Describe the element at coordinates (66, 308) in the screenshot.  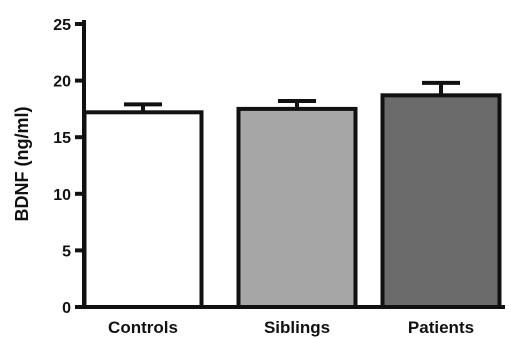
I see `y-tick-label-0: 0` at that location.